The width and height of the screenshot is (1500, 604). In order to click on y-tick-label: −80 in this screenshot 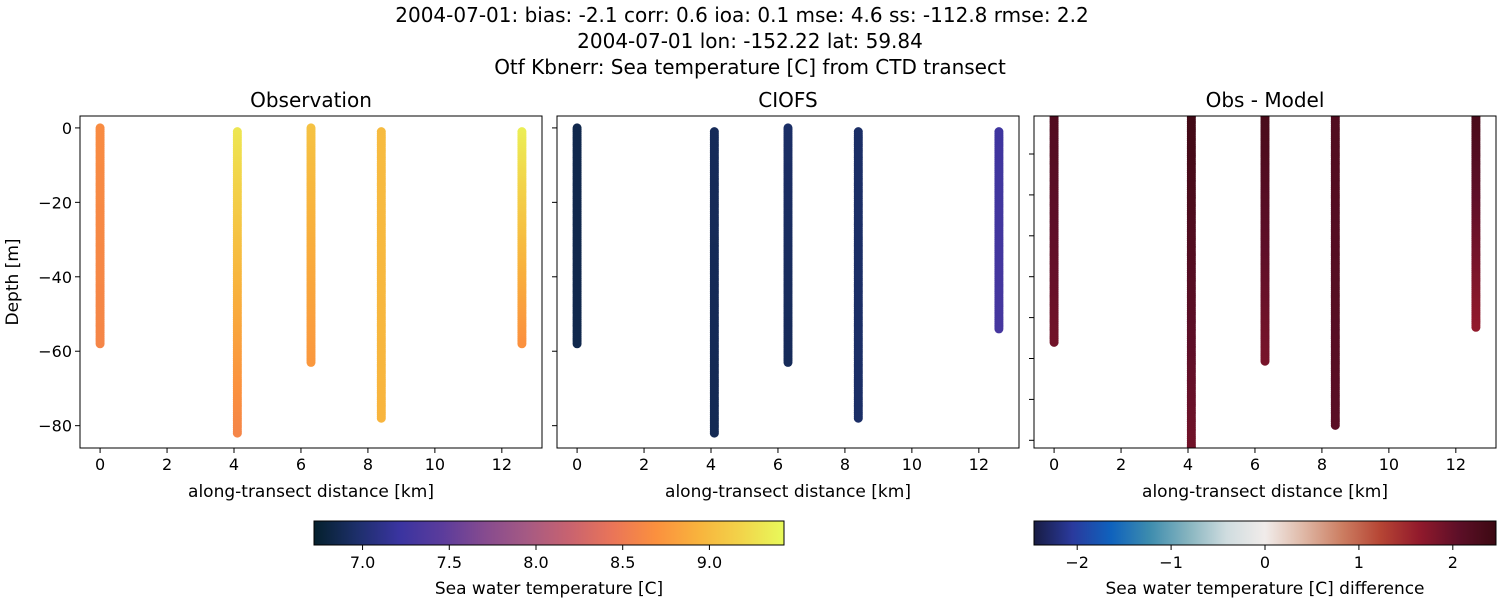, I will do `click(55, 426)`.